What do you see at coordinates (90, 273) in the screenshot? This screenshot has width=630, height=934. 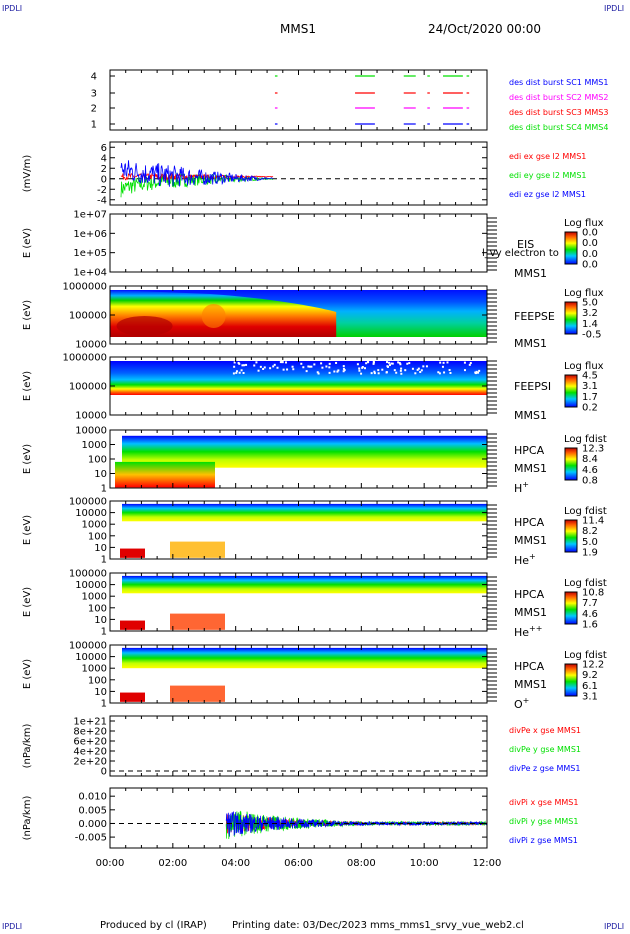 I see `y-tick-label: 1e+04` at bounding box center [90, 273].